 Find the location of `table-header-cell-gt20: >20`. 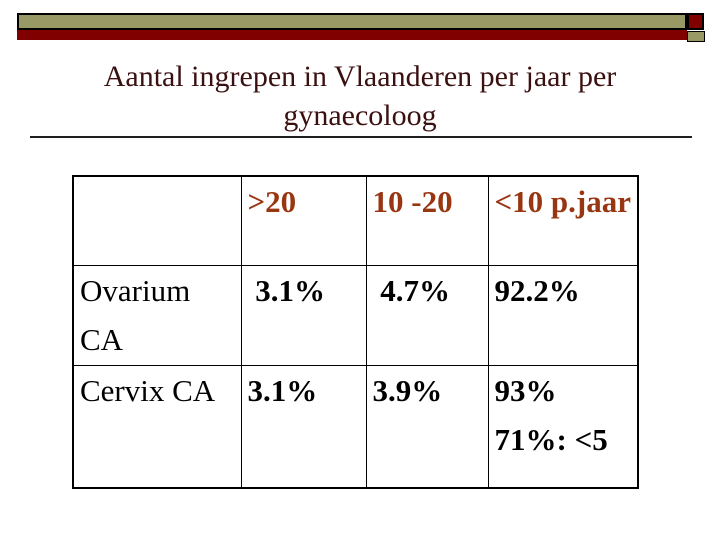

table-header-cell-gt20: >20 is located at coordinates (303, 220).